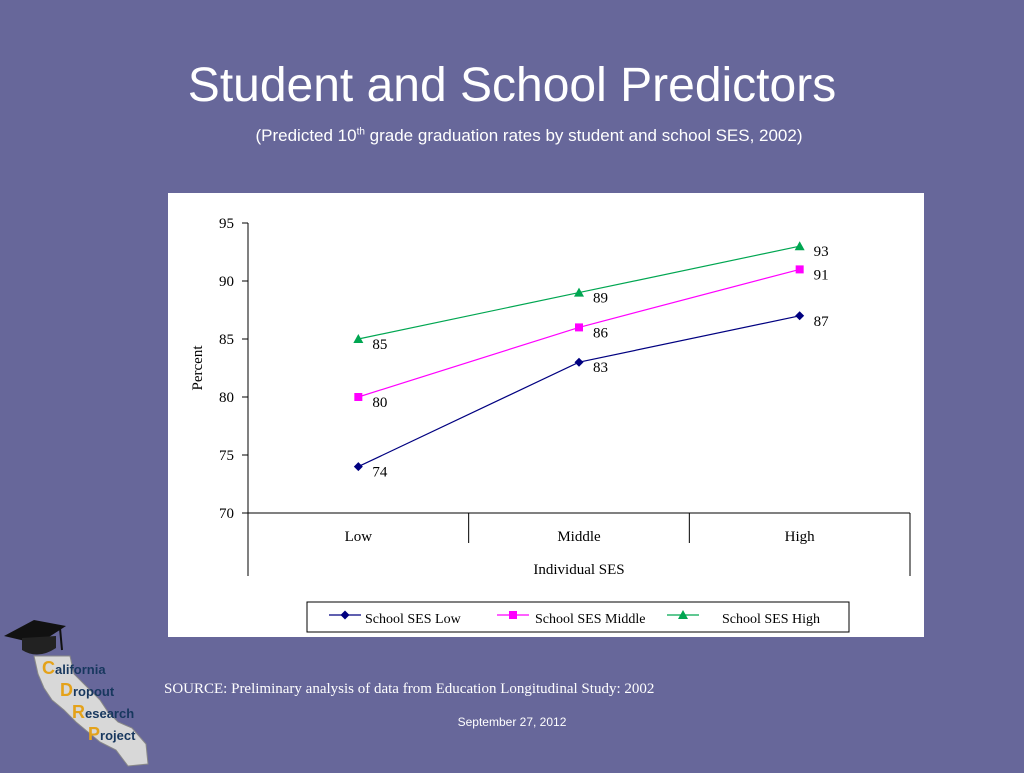  Describe the element at coordinates (590, 619) in the screenshot. I see `legend-label: School SES Middle` at that location.